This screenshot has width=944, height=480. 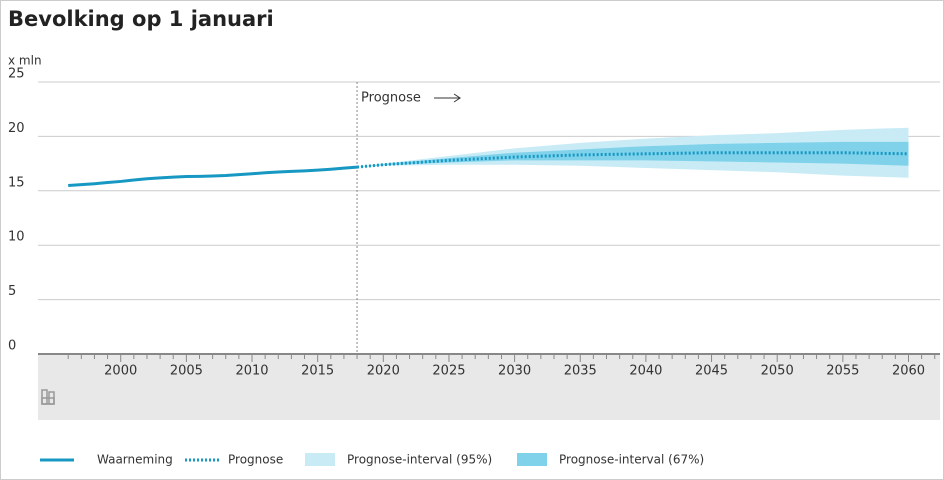 What do you see at coordinates (419, 460) in the screenshot?
I see `legend-label: Prognose-interval (95%)` at bounding box center [419, 460].